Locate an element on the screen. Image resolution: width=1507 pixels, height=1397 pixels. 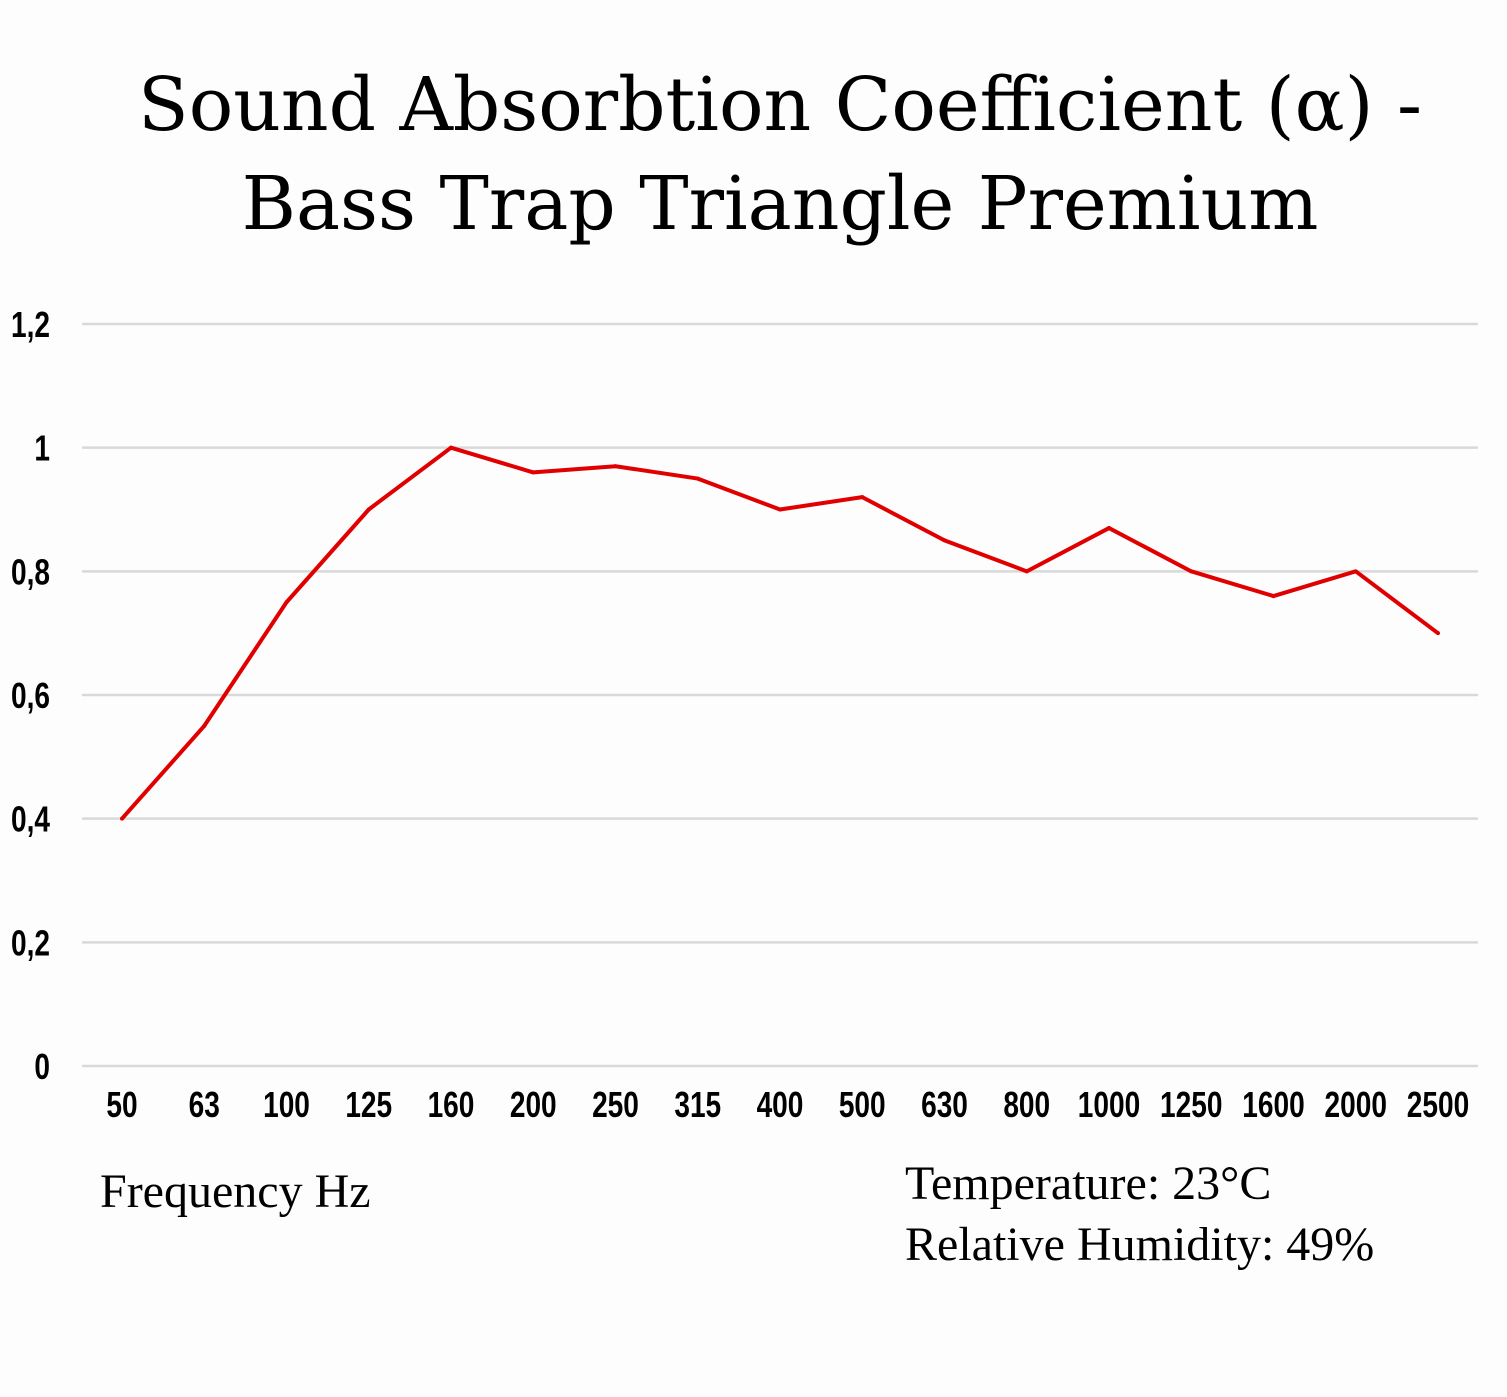
y-tick-label: 0 is located at coordinates (42, 1067).